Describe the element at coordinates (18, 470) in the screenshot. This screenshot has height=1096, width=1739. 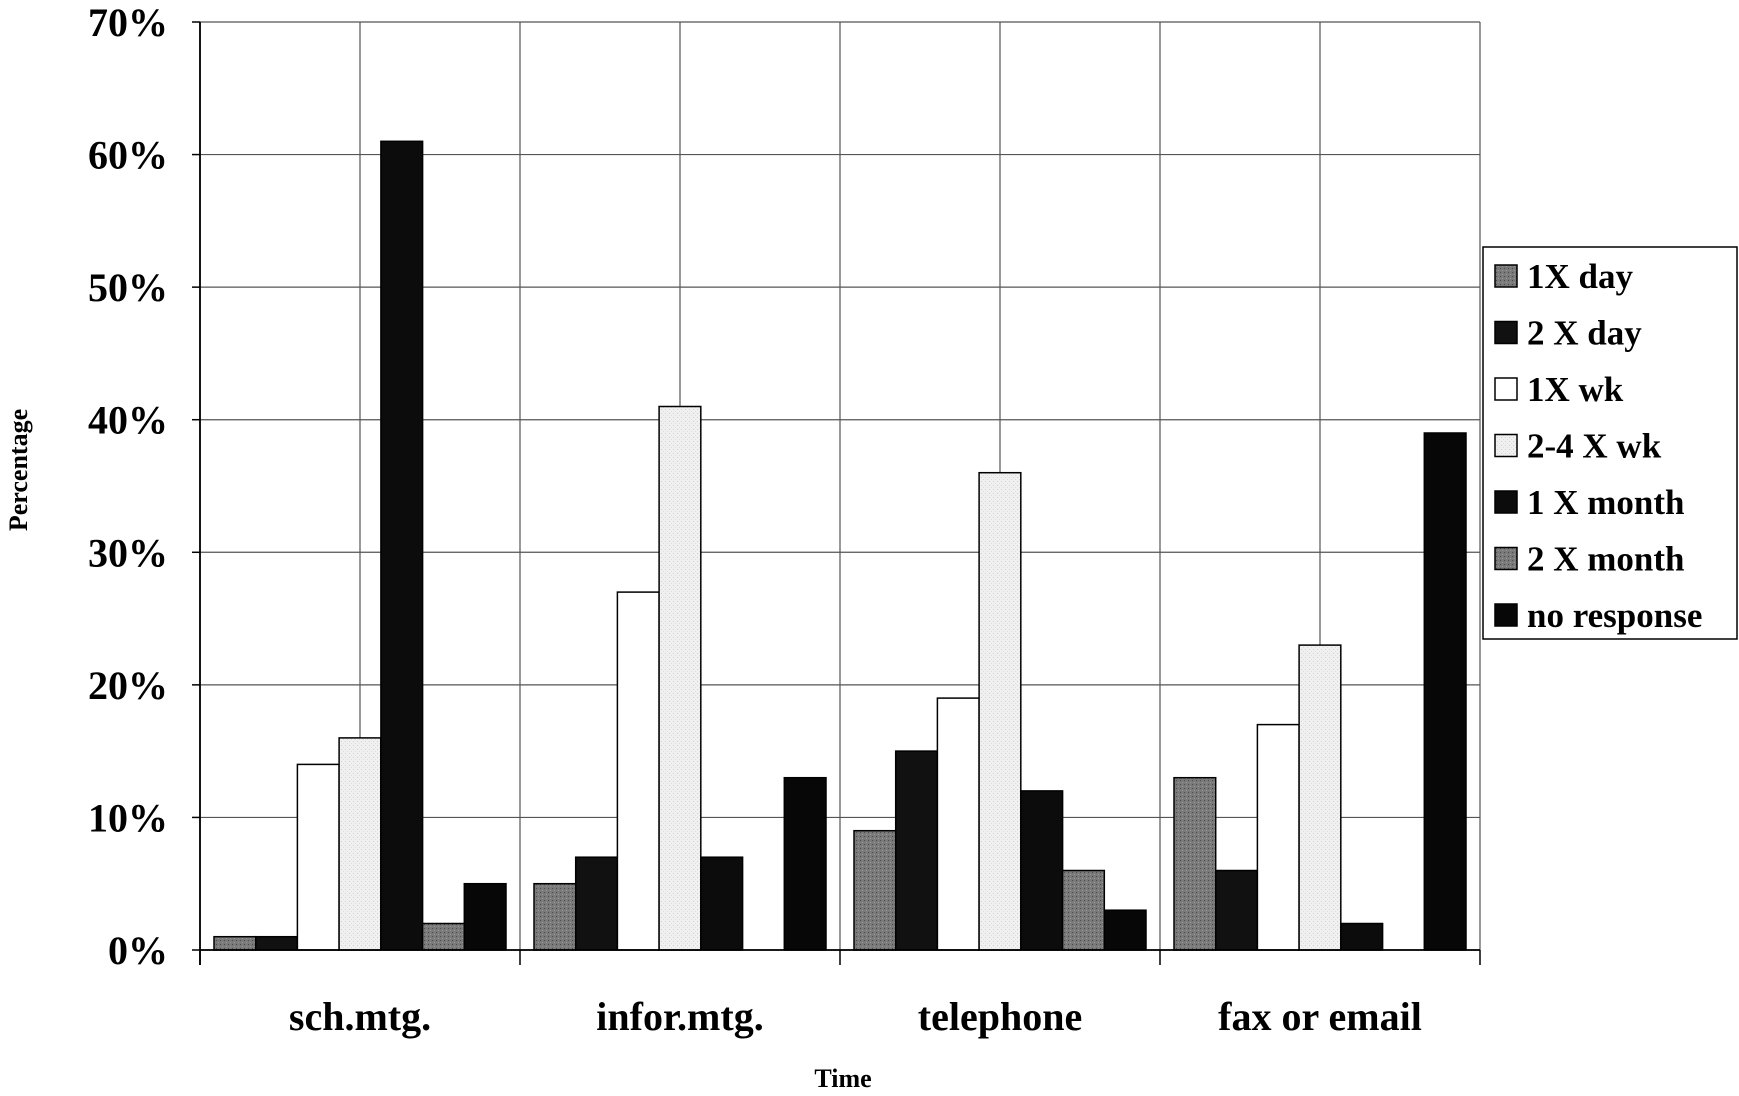
I see `y-axis-title: Percentage` at that location.